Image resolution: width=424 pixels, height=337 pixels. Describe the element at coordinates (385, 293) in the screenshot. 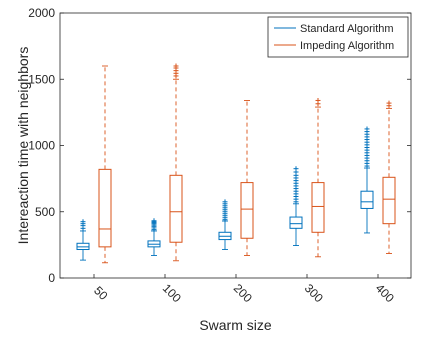

I see `x-tick-label: 400` at that location.